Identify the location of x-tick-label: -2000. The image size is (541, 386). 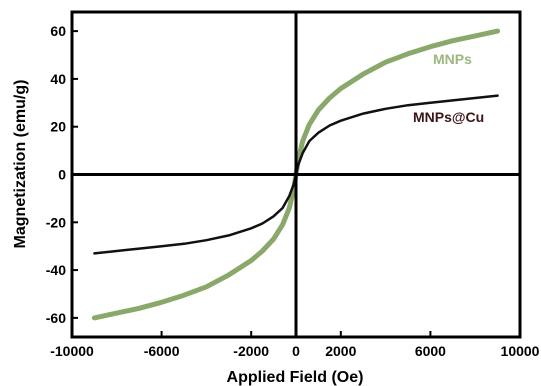
(251, 351).